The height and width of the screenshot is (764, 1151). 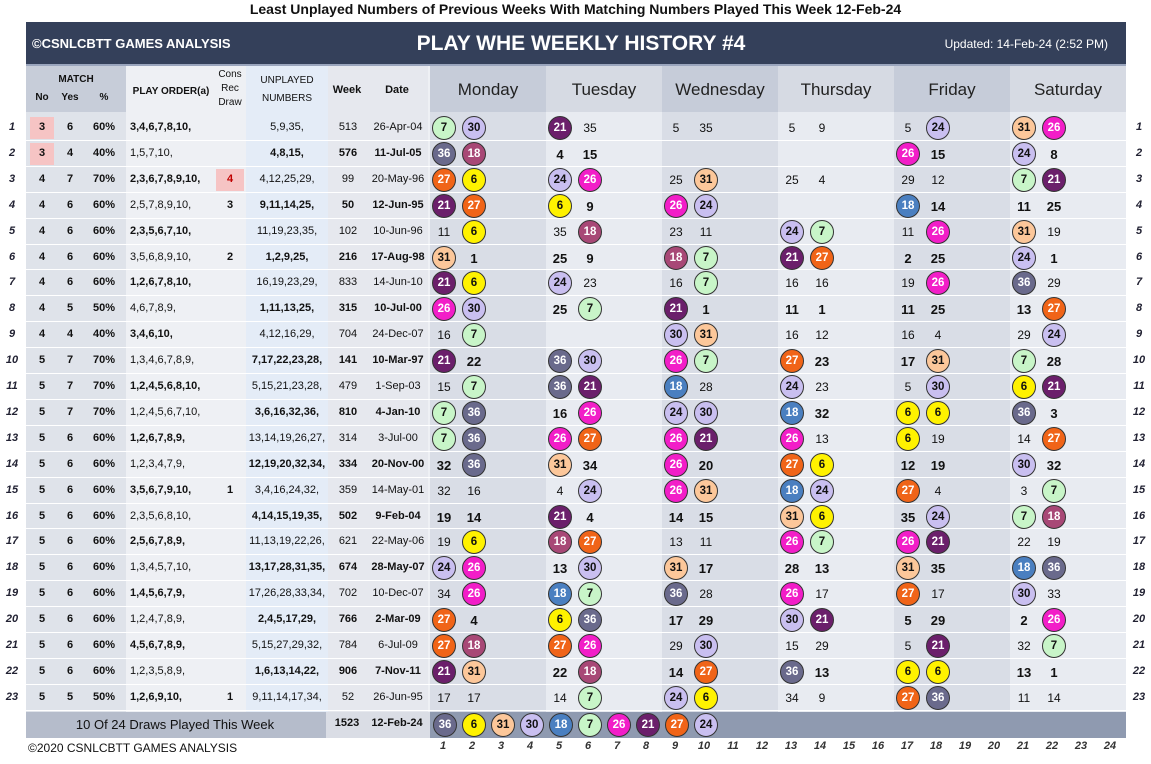 I want to click on week-number: 50, so click(x=348, y=204).